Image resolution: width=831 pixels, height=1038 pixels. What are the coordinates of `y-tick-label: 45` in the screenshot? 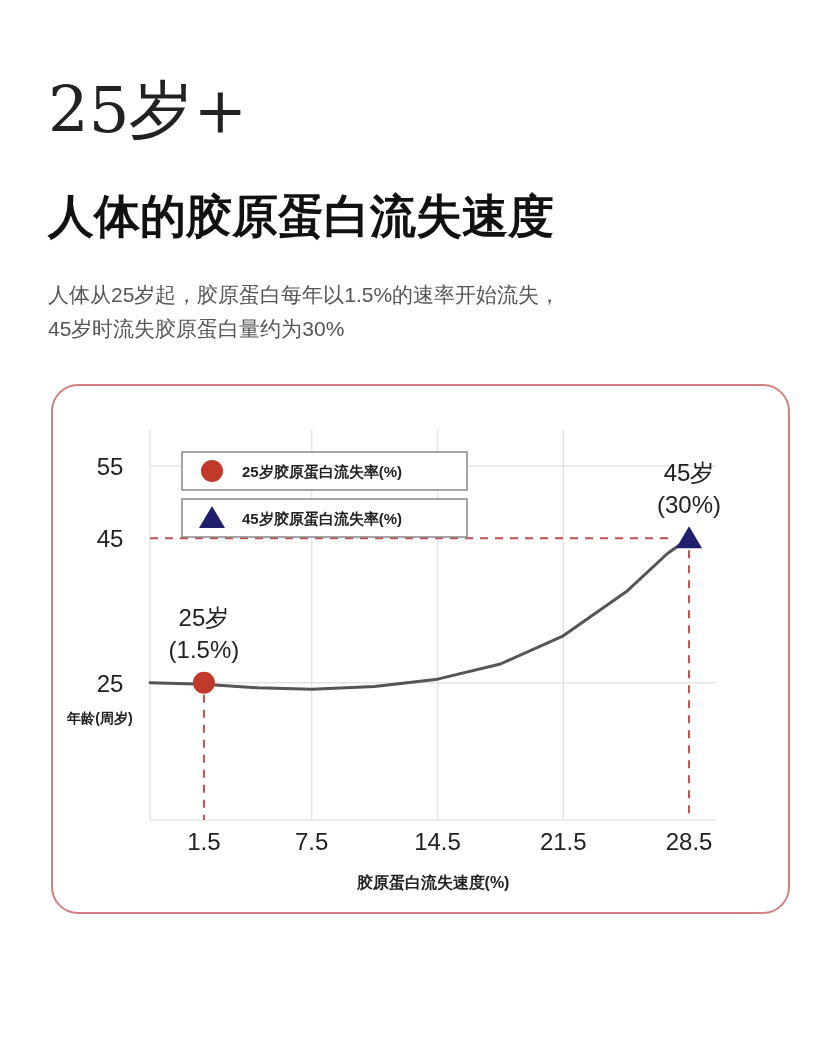 It's located at (110, 539).